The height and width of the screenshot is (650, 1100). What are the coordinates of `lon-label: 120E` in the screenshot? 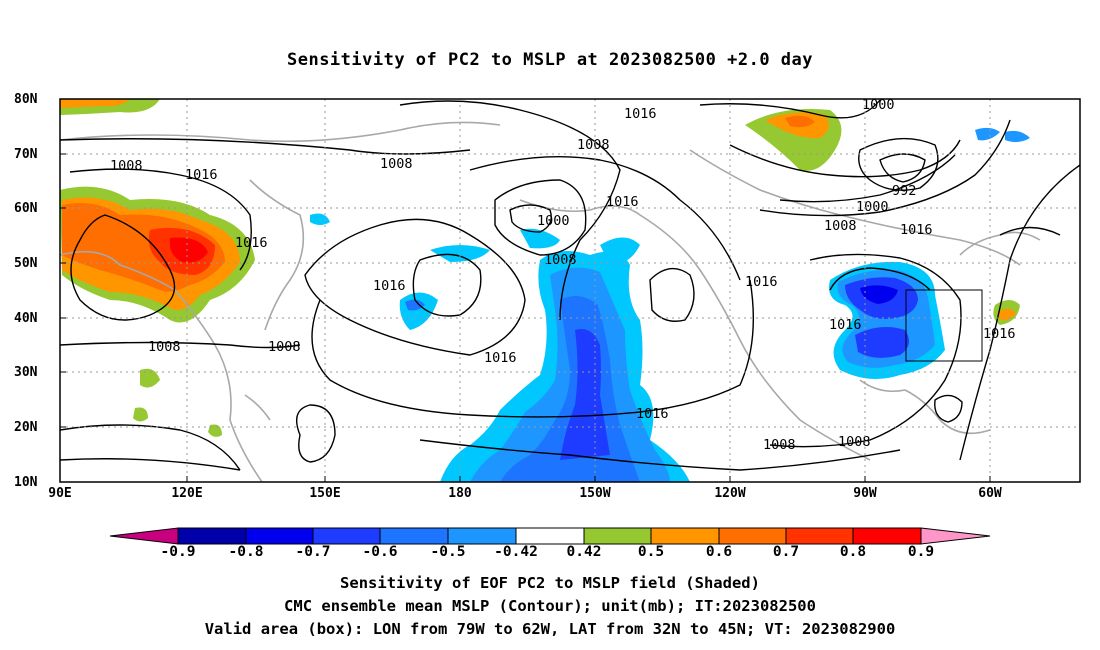 It's located at (187, 493).